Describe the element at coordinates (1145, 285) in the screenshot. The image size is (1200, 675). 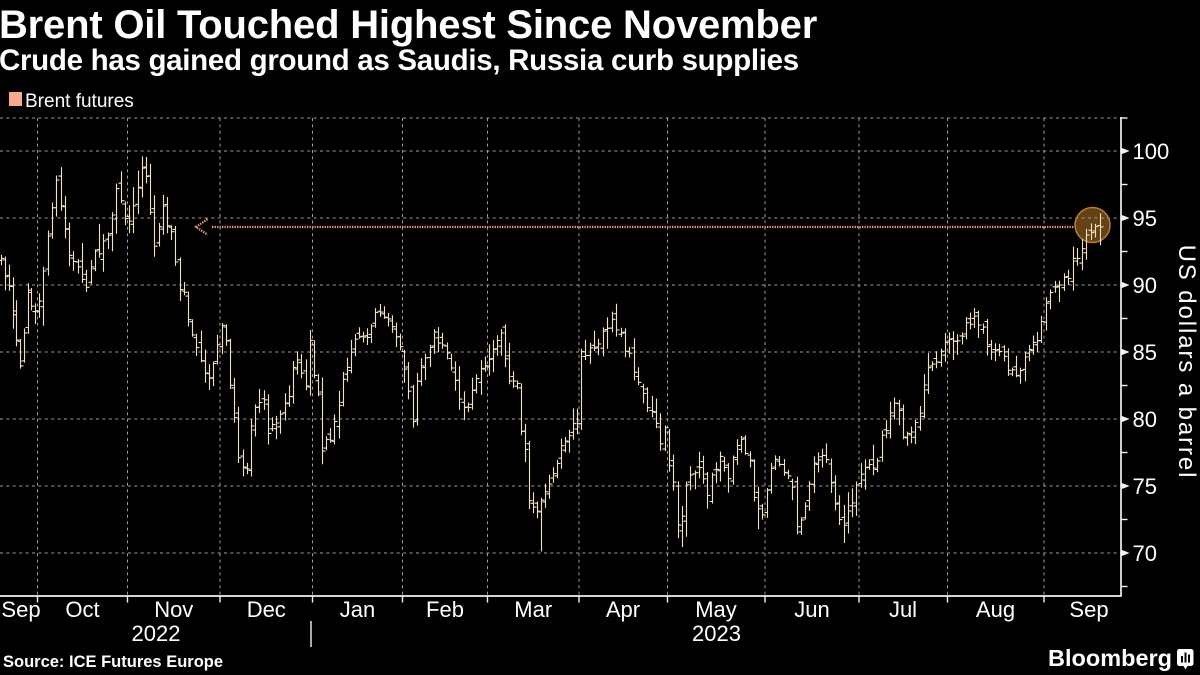
I see `svg-text: 90` at that location.